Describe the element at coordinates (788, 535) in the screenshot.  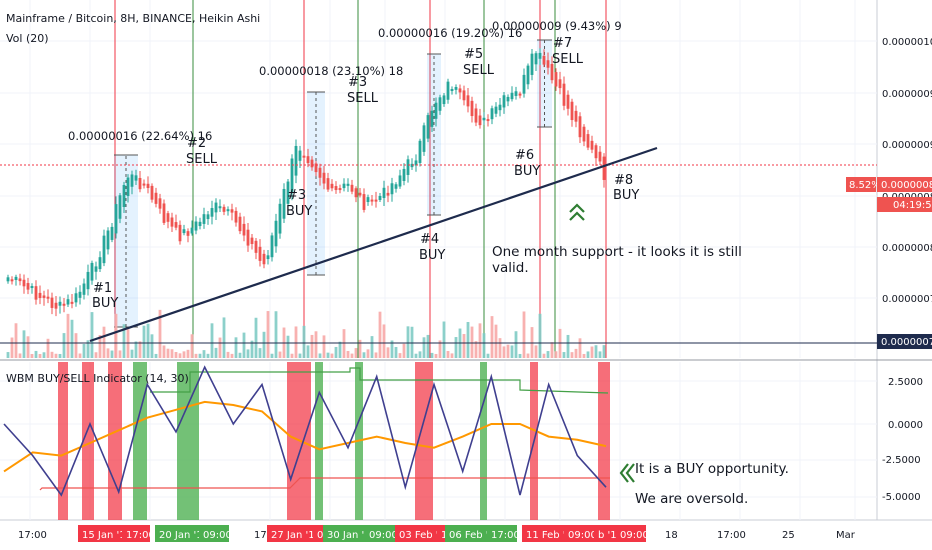
I see `time-tick: 25` at that location.